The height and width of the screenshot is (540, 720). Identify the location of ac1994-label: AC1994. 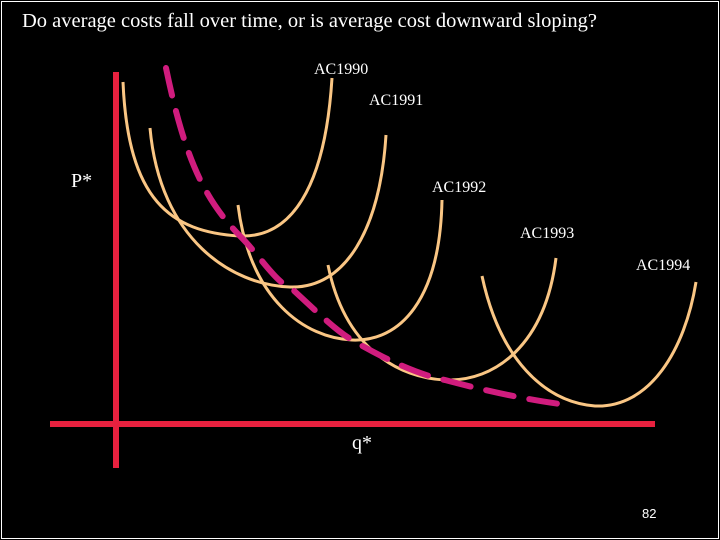
(663, 265).